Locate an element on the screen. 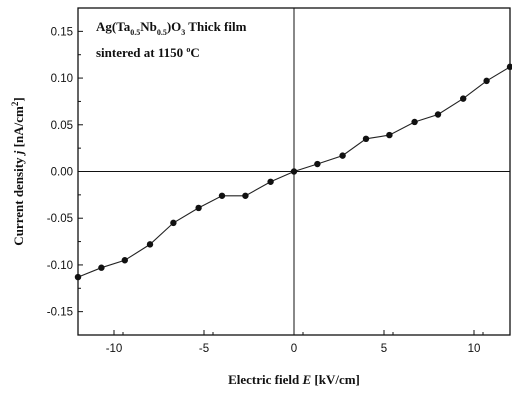 The height and width of the screenshot is (393, 512). y-tick-label: 0.10 is located at coordinates (62, 79).